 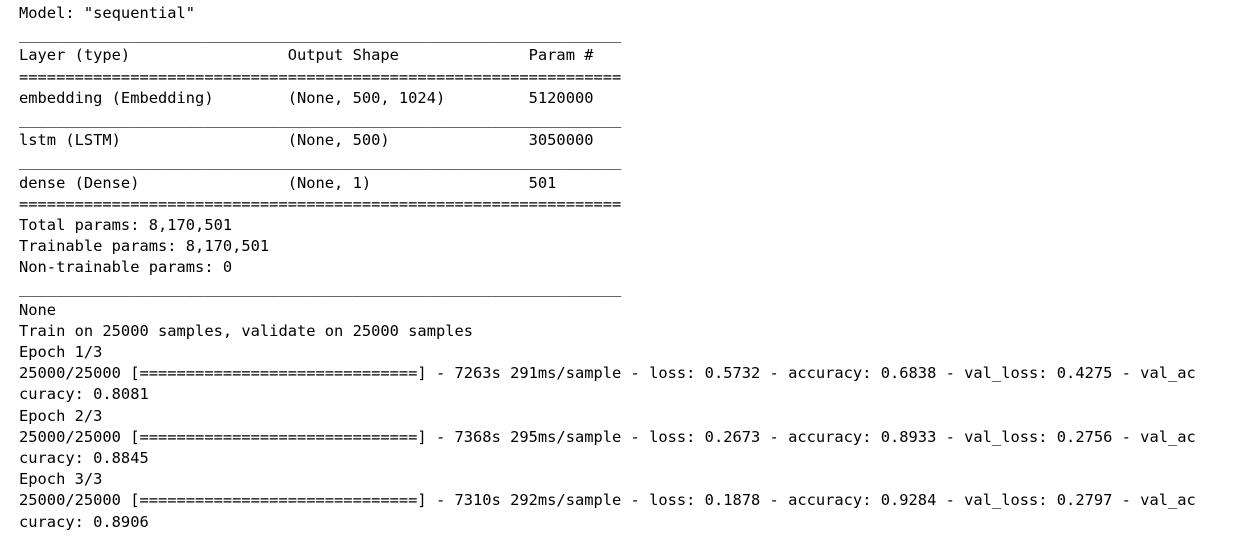 What do you see at coordinates (144, 246) in the screenshot?
I see `trainable-params-line: Trainable params: 8,170,501` at bounding box center [144, 246].